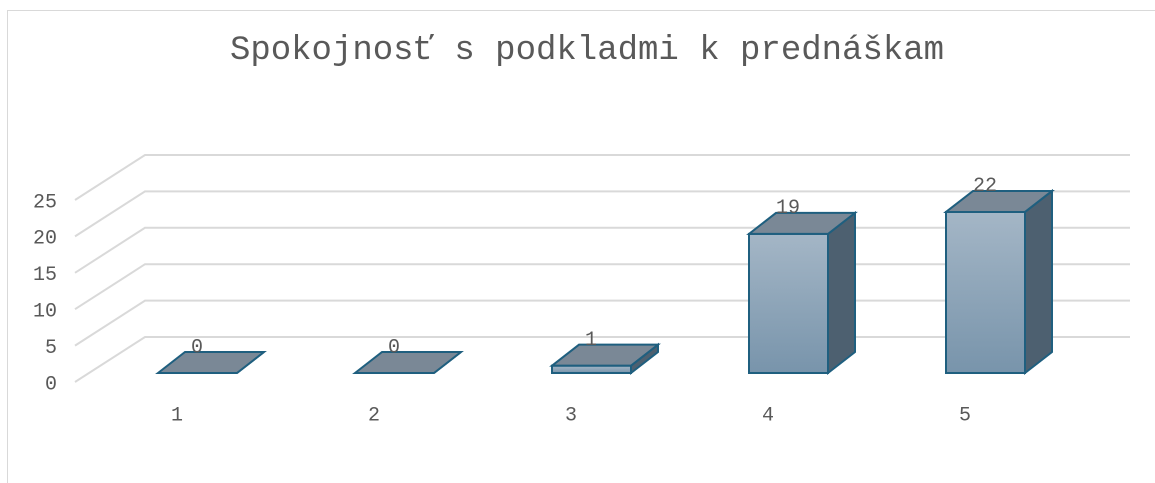  I want to click on x-tick-label: 4, so click(768, 415).